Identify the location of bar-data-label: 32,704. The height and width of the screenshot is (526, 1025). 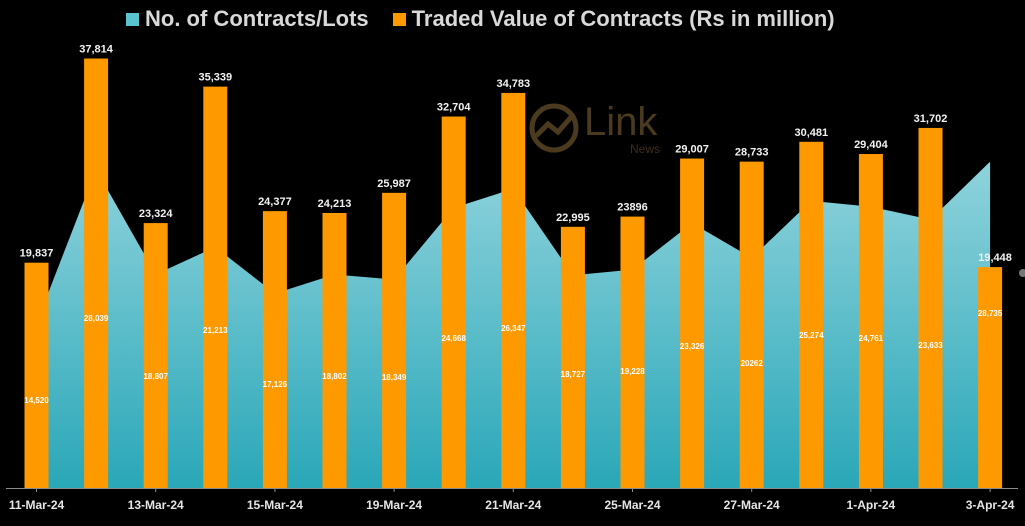
(454, 108).